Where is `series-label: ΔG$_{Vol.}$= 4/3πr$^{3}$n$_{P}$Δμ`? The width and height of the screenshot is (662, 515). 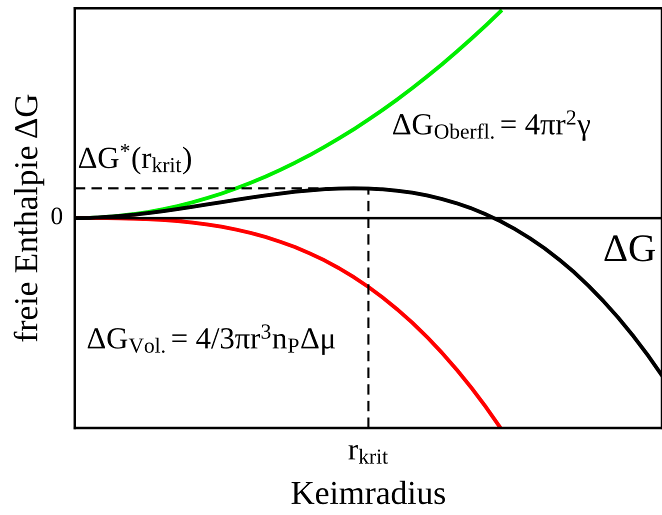 series-label: ΔG$_{Vol.}$= 4/3πr$^{3}$n$_{P}$Δμ is located at coordinates (211, 339).